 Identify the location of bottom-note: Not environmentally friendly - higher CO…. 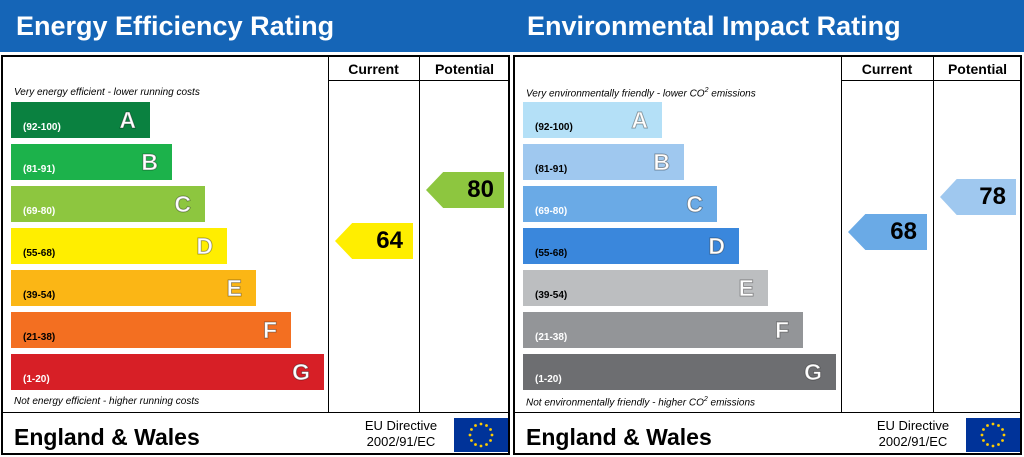
(641, 402).